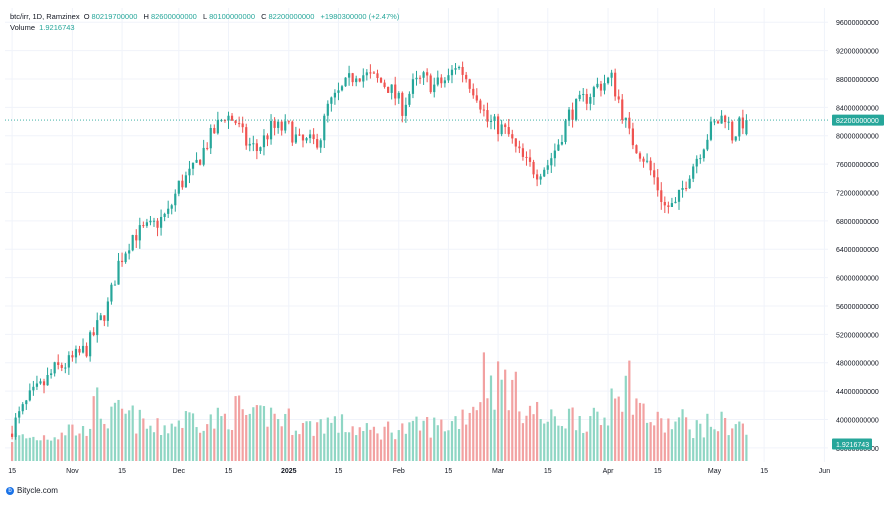  What do you see at coordinates (45, 16) in the screenshot?
I see `legend-symbol: btc/irr, 1D, Ramzinex` at bounding box center [45, 16].